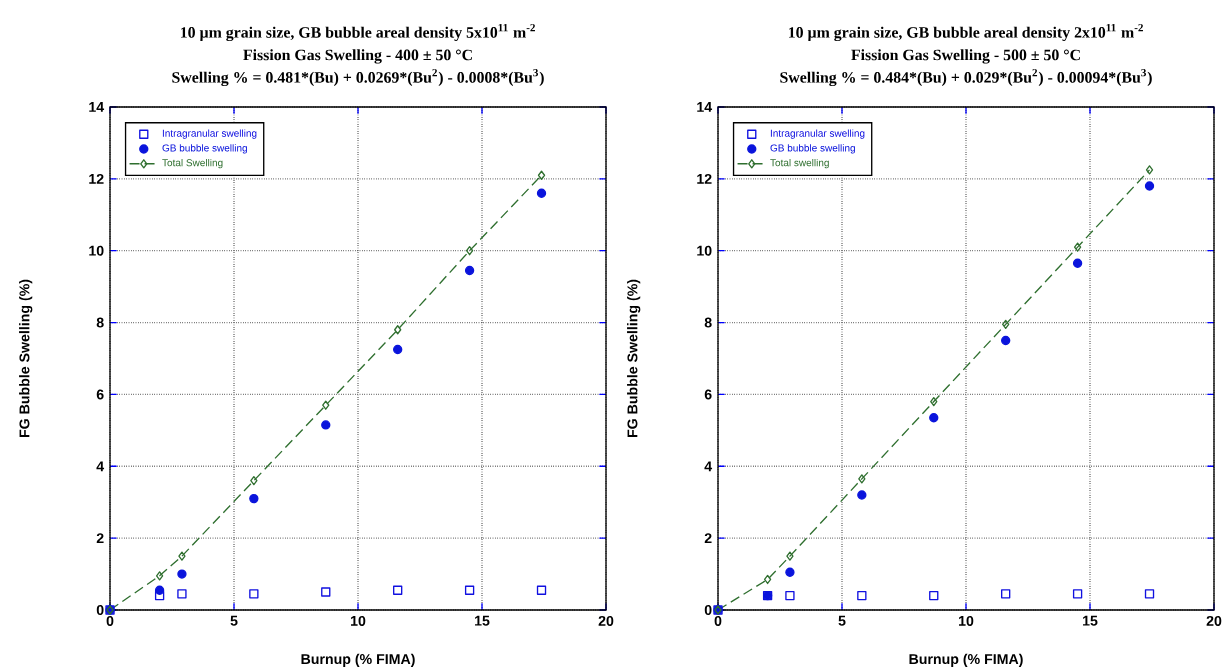 The width and height of the screenshot is (1231, 669). Describe the element at coordinates (357, 56) in the screenshot. I see `chart-subtitle: Fission Gas Swelling - 400 ± 50 °C` at that location.